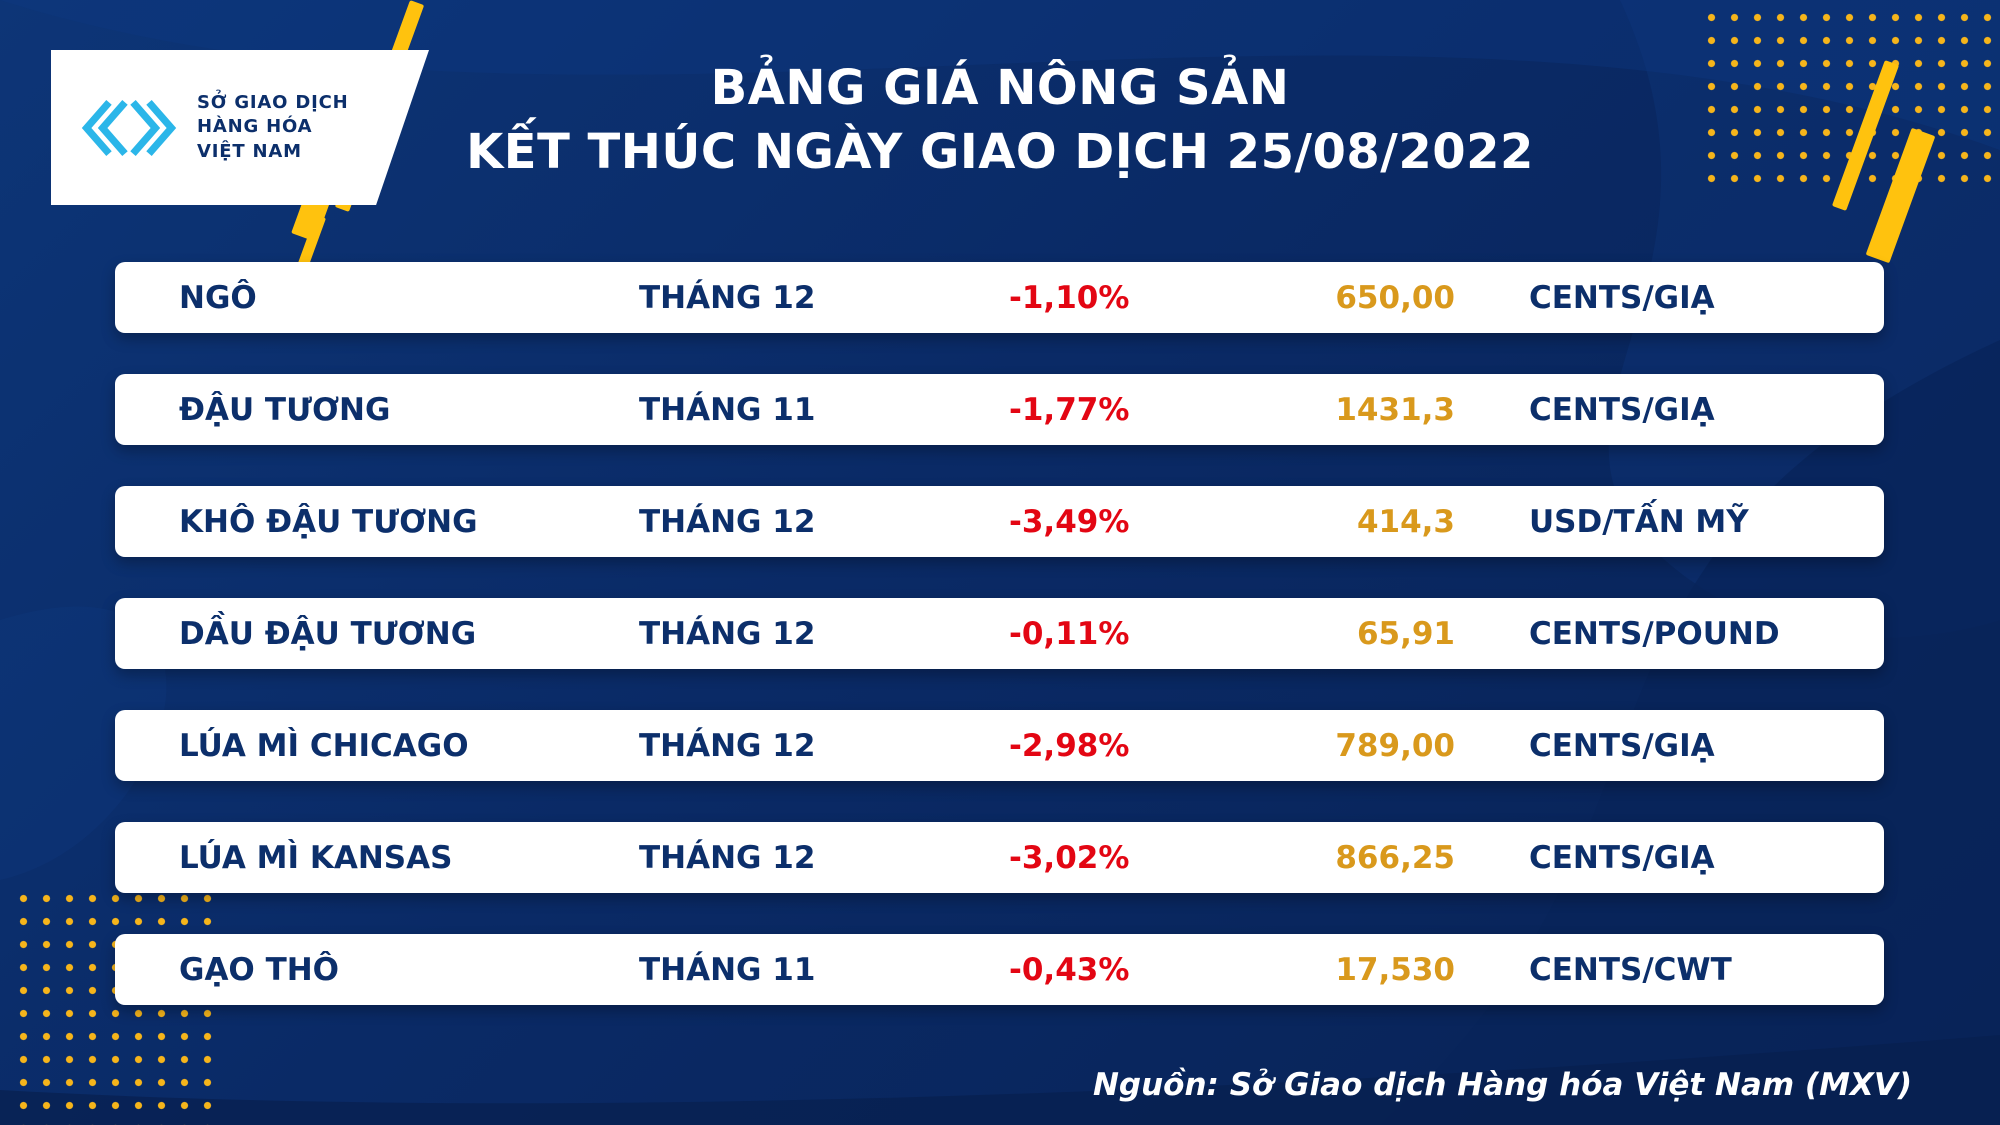 Image resolution: width=2000 pixels, height=1125 pixels. I want to click on commodity-name: KHÔ ĐẬU TƯƠNG, so click(328, 521).